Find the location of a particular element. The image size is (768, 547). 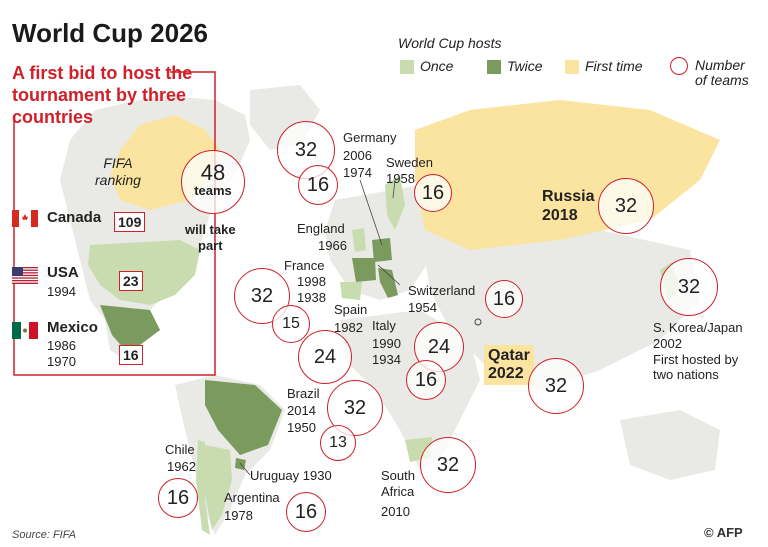

france-teams-small: 15 is located at coordinates (291, 324).